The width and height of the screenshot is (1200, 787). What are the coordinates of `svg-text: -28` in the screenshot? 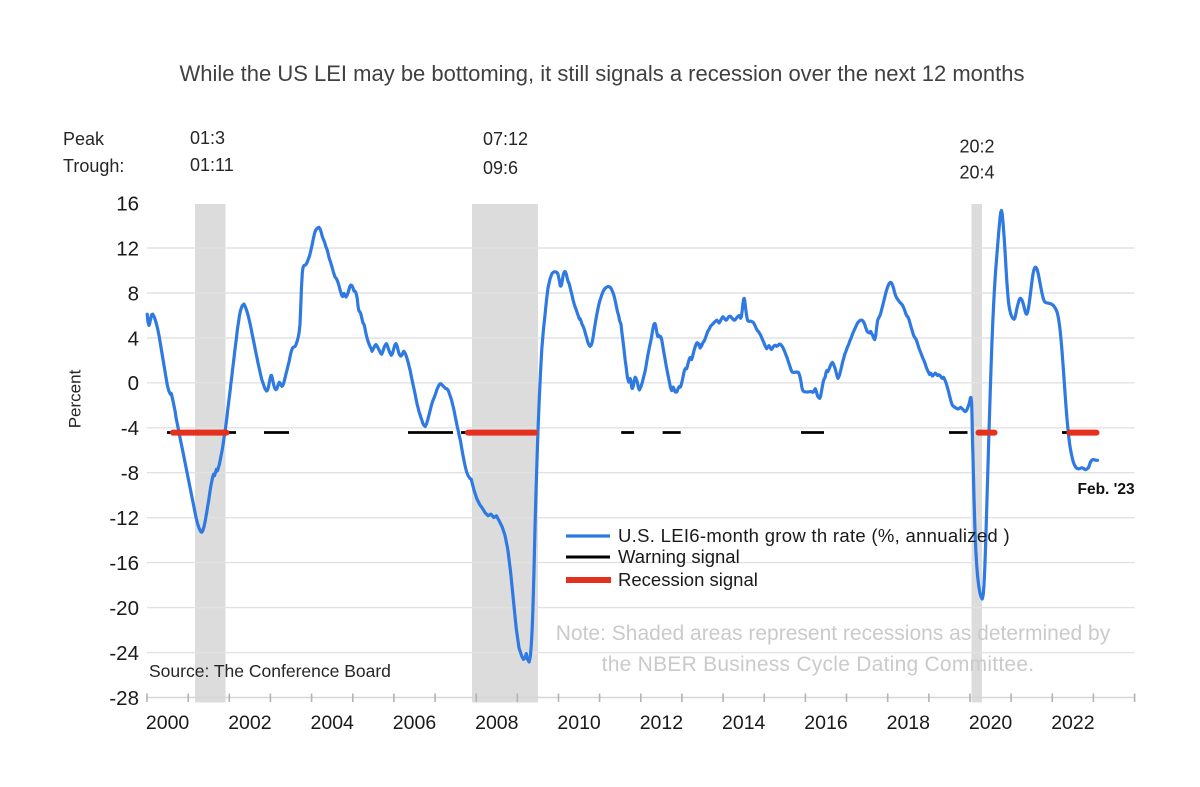 It's located at (124, 698).